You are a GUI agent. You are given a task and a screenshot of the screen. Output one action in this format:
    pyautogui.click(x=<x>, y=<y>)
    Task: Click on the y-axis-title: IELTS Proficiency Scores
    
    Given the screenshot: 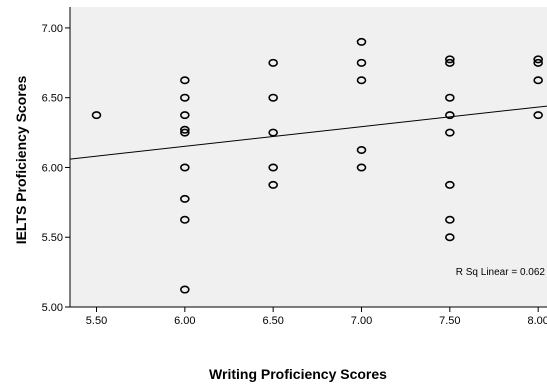 What is the action you would take?
    pyautogui.click(x=21, y=160)
    